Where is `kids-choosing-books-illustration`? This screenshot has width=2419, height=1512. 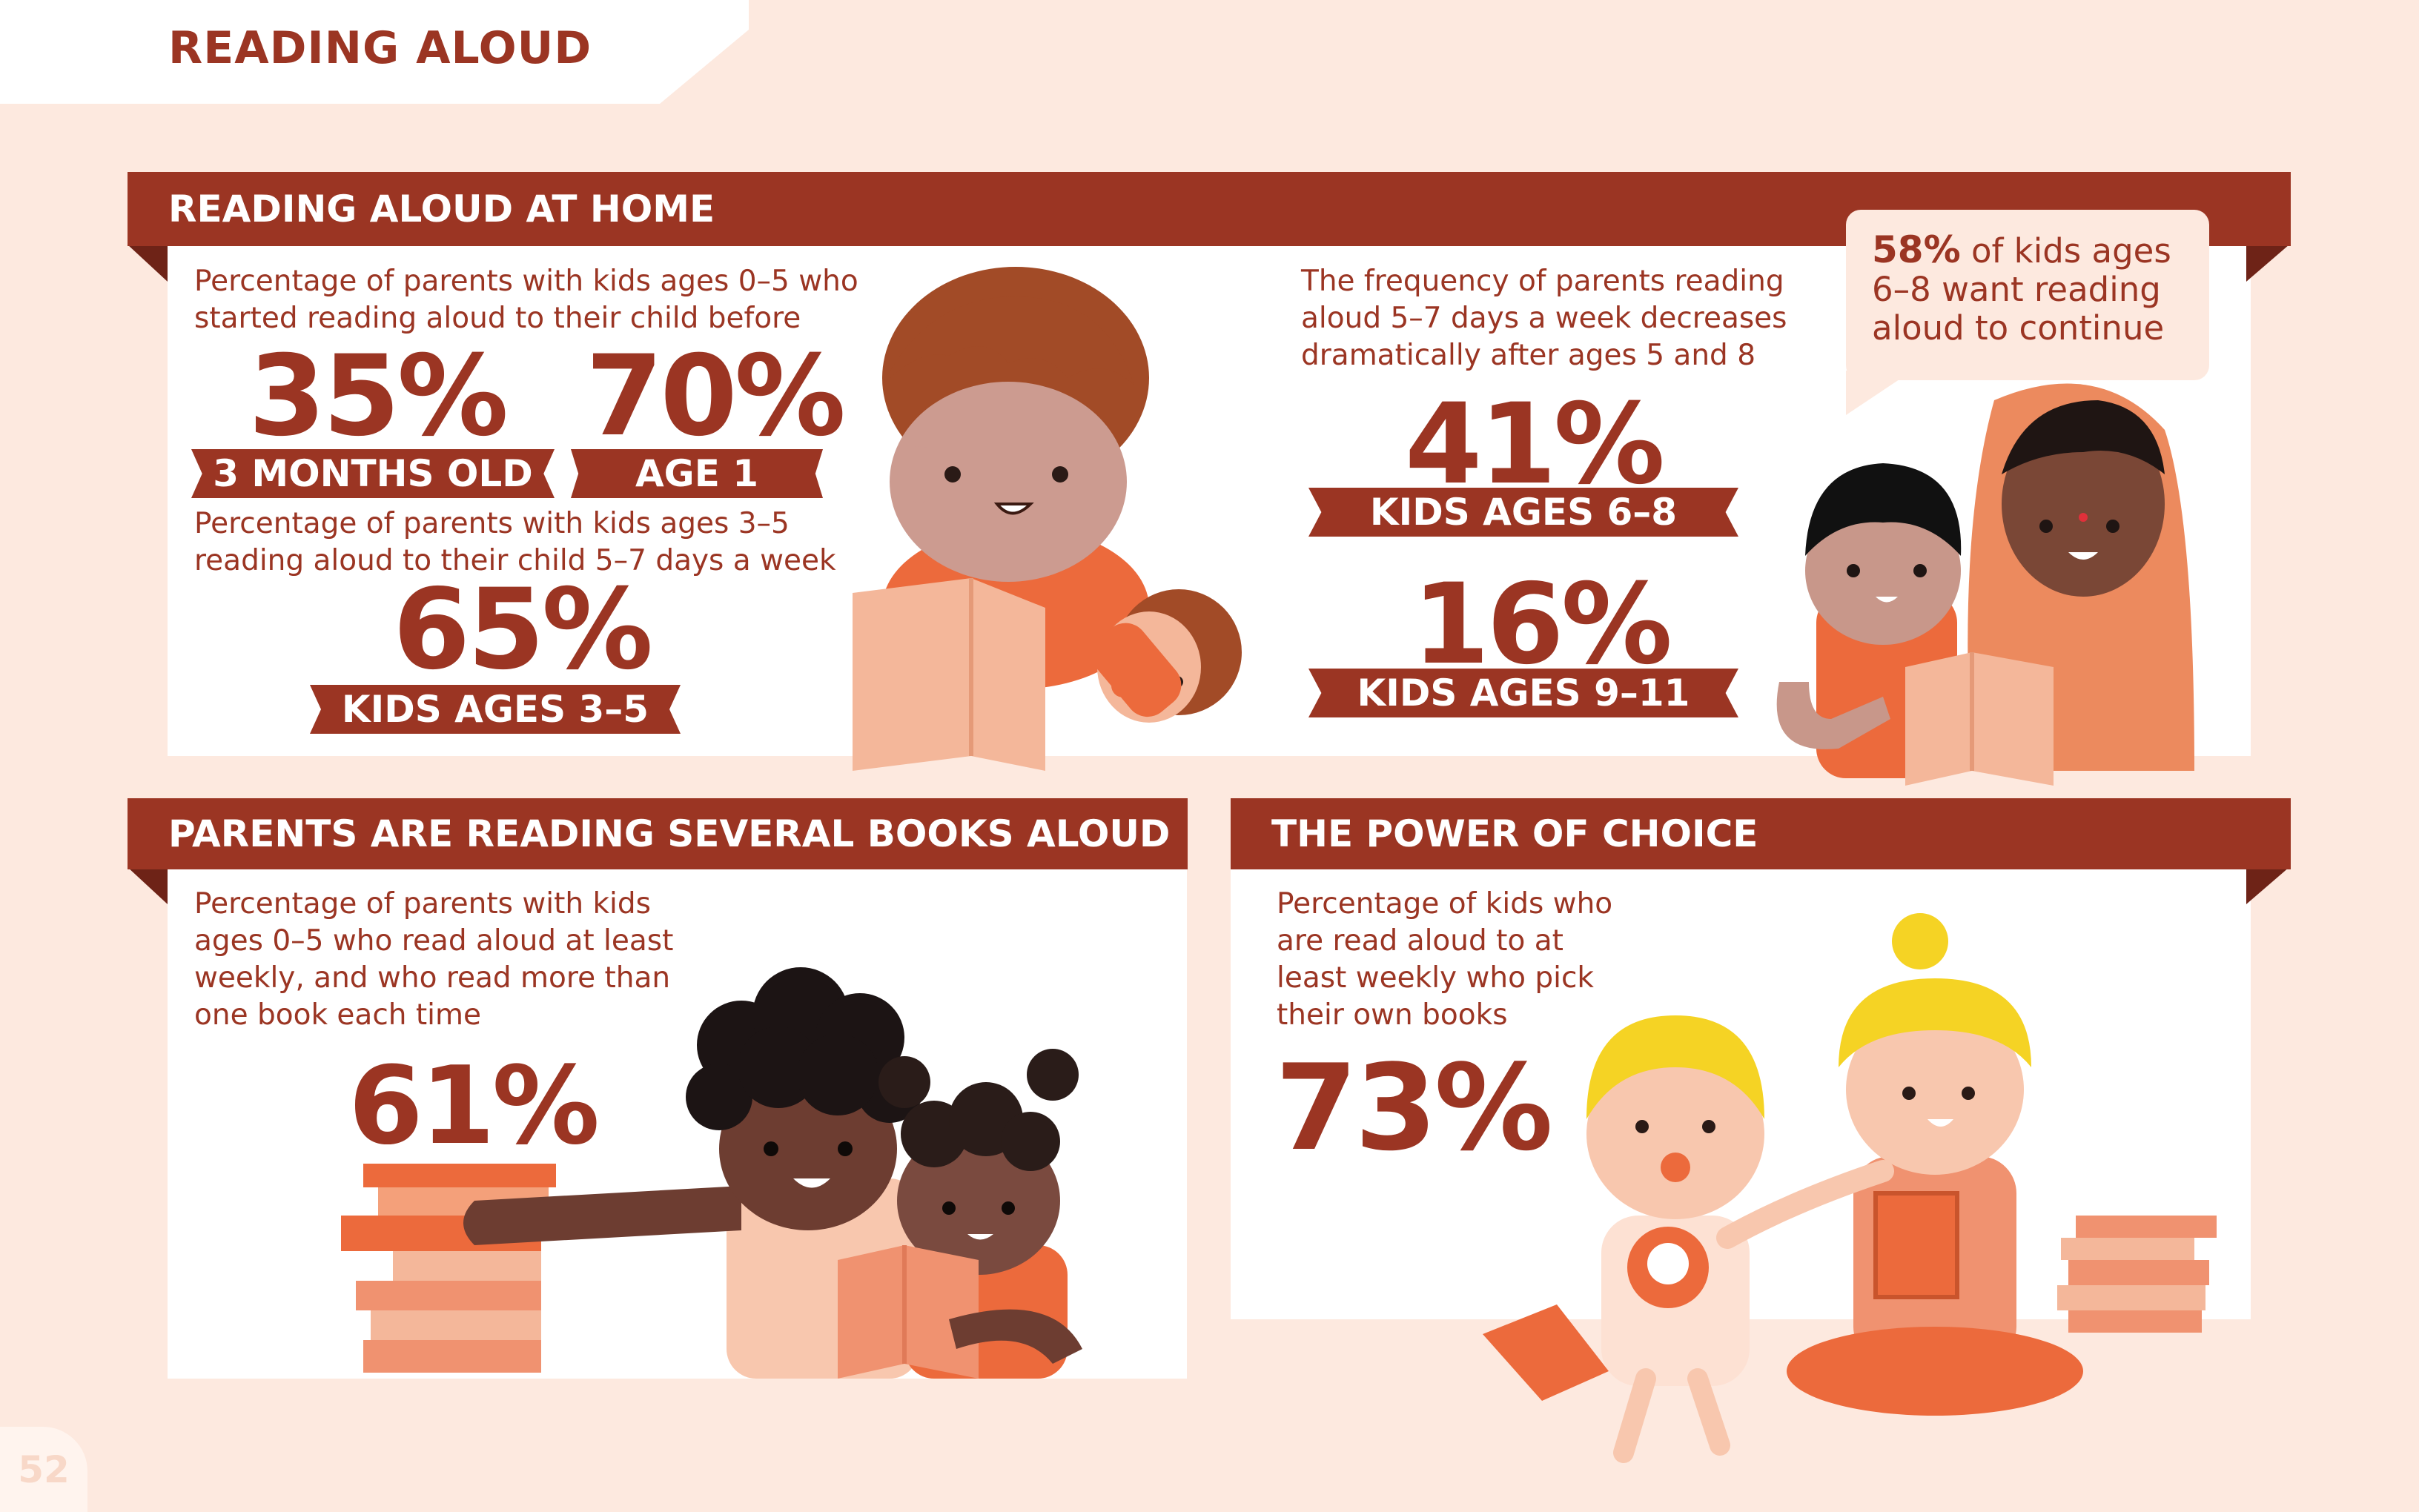 kids-choosing-books-illustration is located at coordinates (1850, 1188).